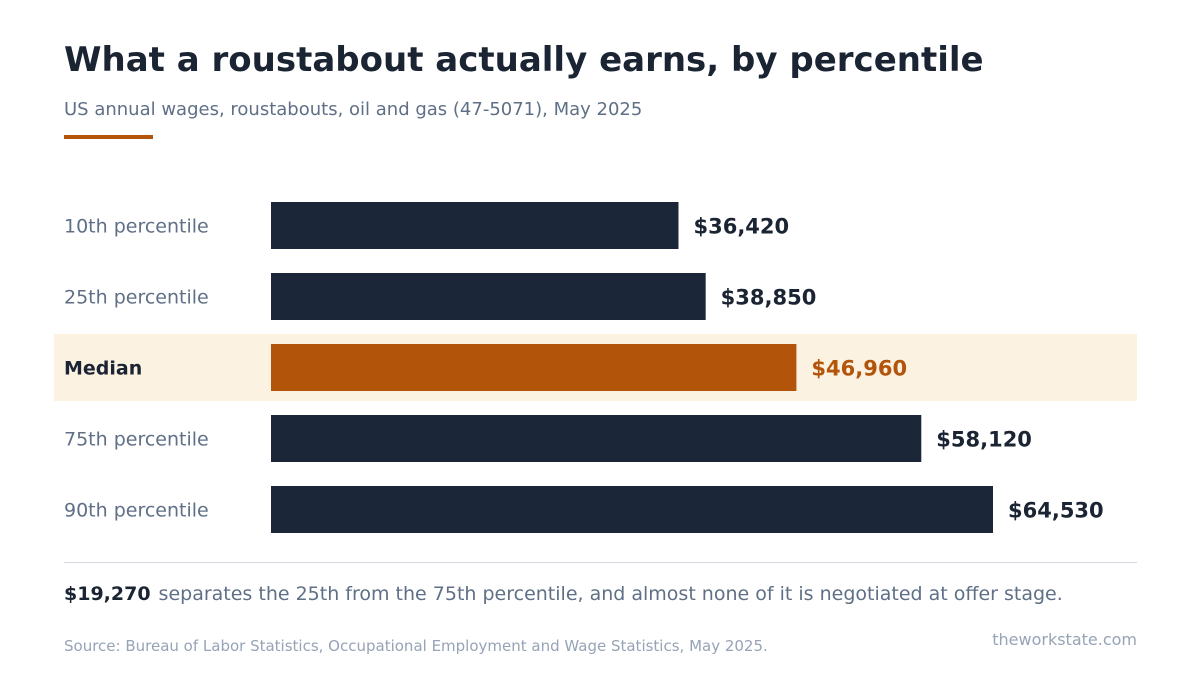 Image resolution: width=1200 pixels, height=675 pixels. I want to click on bar-10th-percentile, so click(475, 225).